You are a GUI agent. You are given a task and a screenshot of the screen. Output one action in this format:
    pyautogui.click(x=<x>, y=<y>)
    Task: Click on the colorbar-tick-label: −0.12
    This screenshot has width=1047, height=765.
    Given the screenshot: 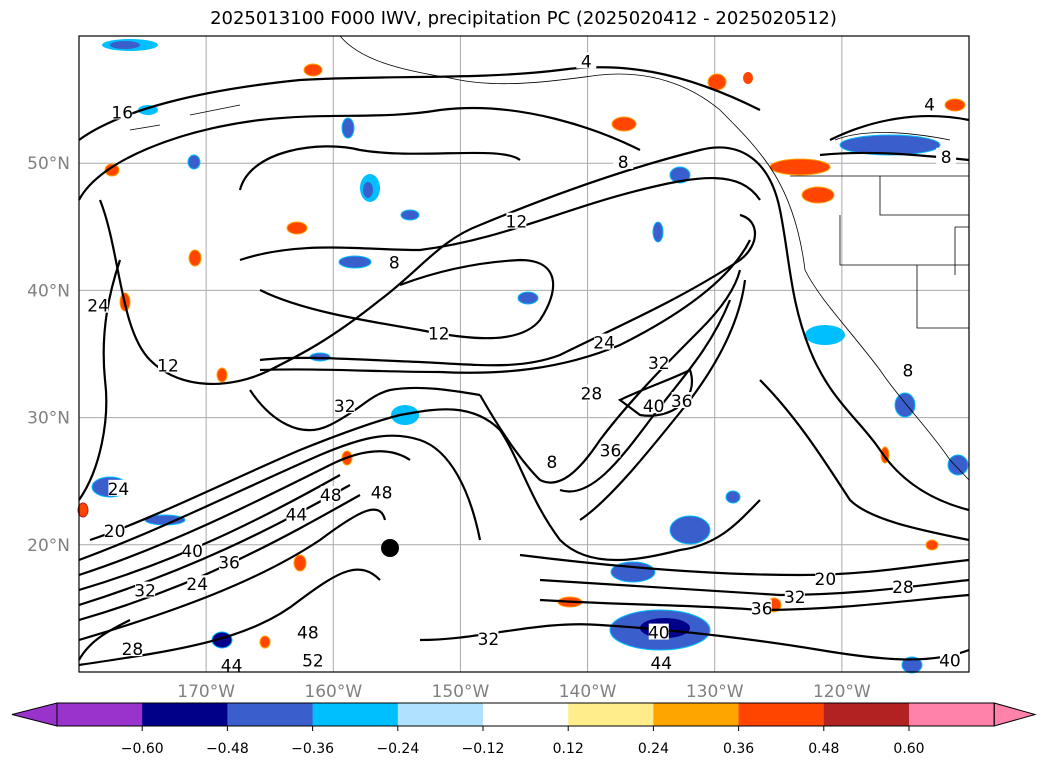 What is the action you would take?
    pyautogui.click(x=483, y=749)
    